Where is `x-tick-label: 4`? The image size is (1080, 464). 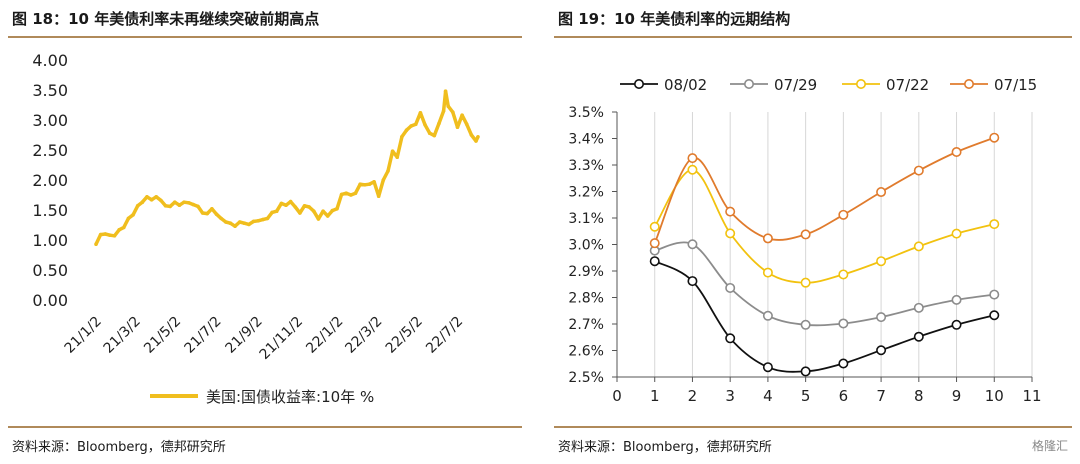
x-tick-label: 4 is located at coordinates (768, 396).